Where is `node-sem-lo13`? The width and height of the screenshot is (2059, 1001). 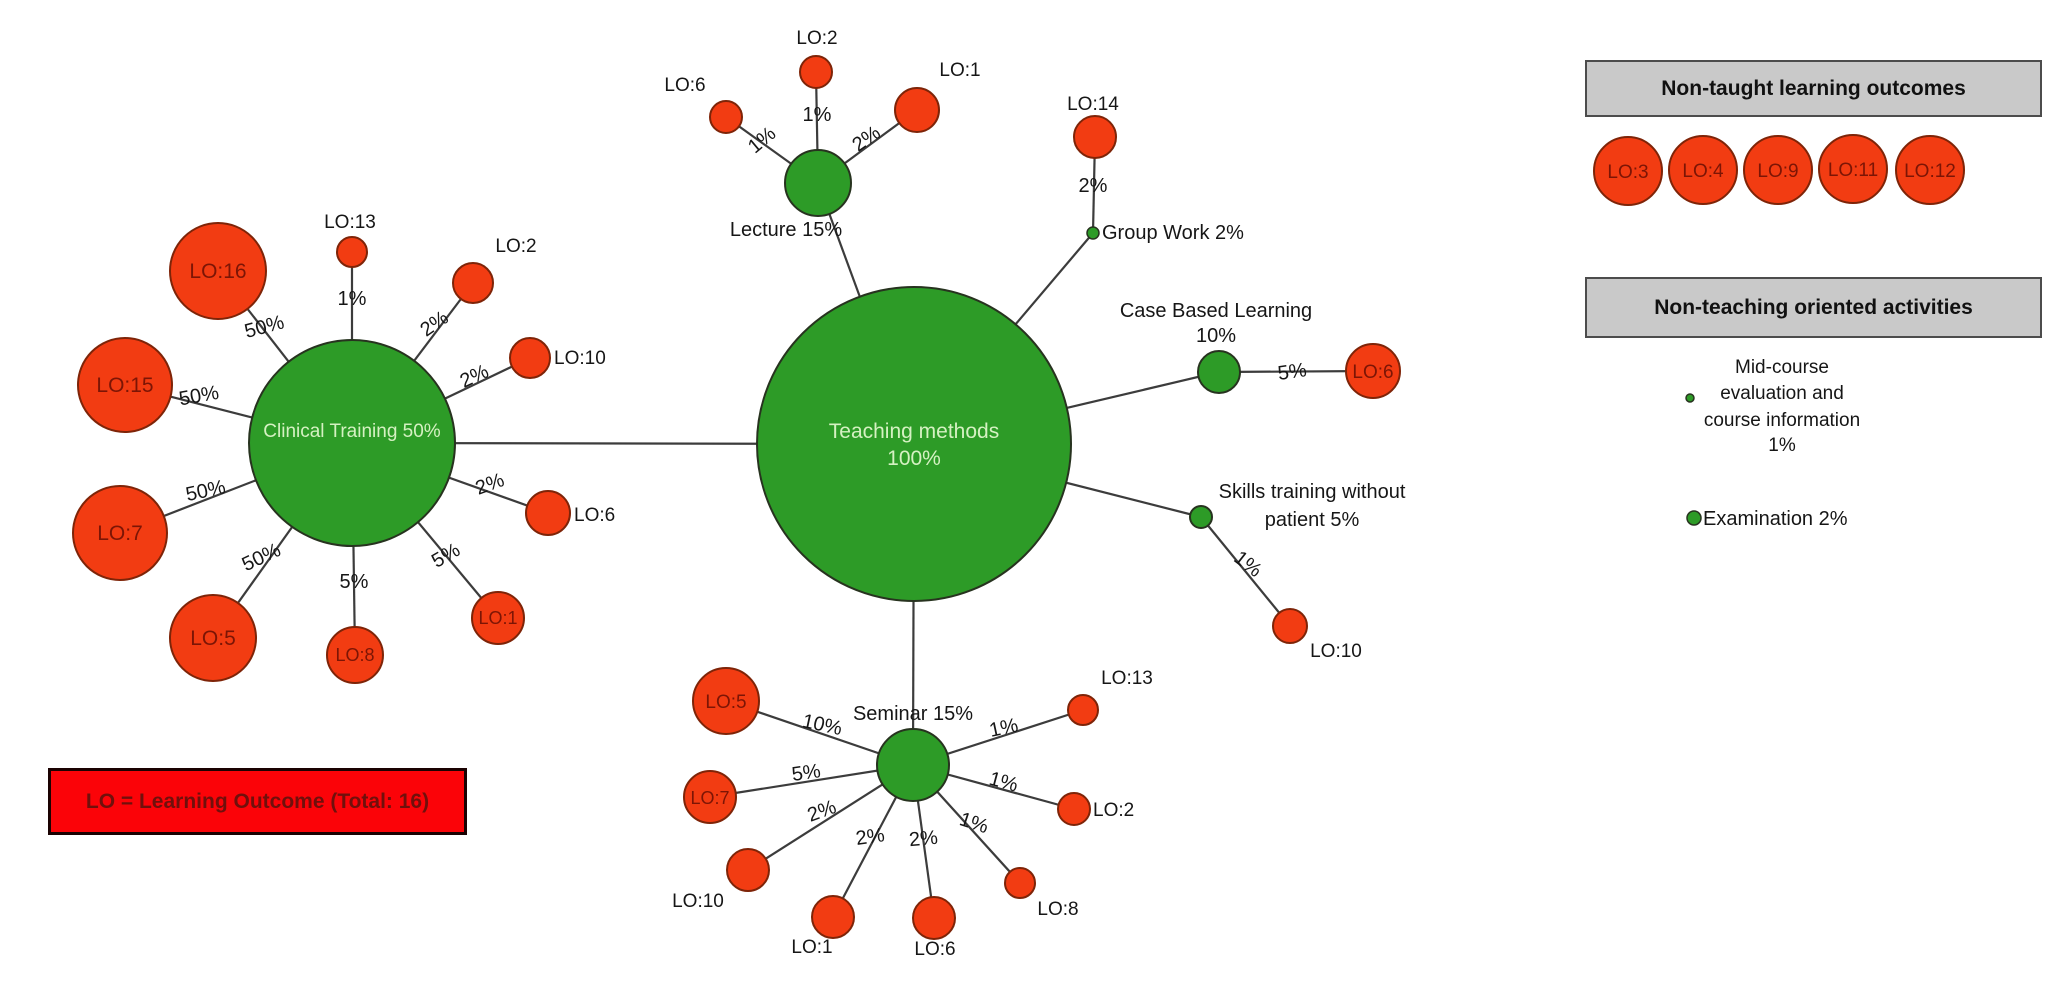 node-sem-lo13 is located at coordinates (1083, 710).